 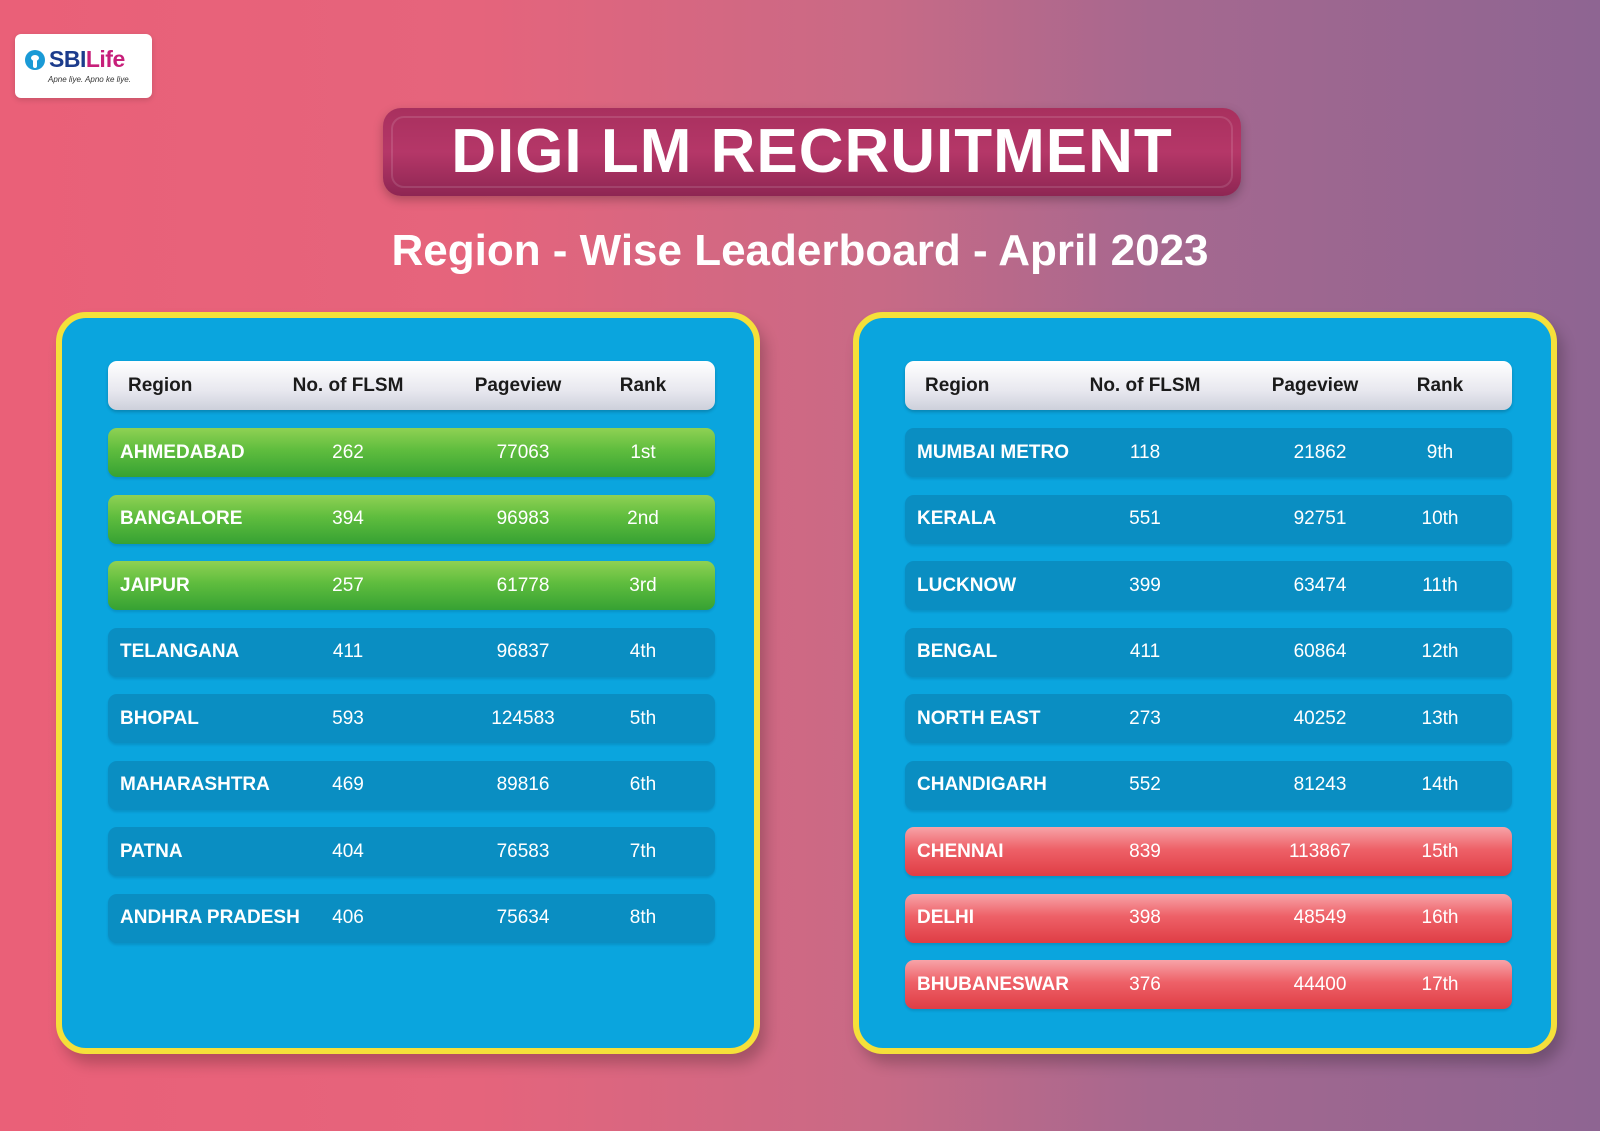 I want to click on sbi-life-logo: SBILife Apne liye. Apno ke liye., so click(x=83, y=66).